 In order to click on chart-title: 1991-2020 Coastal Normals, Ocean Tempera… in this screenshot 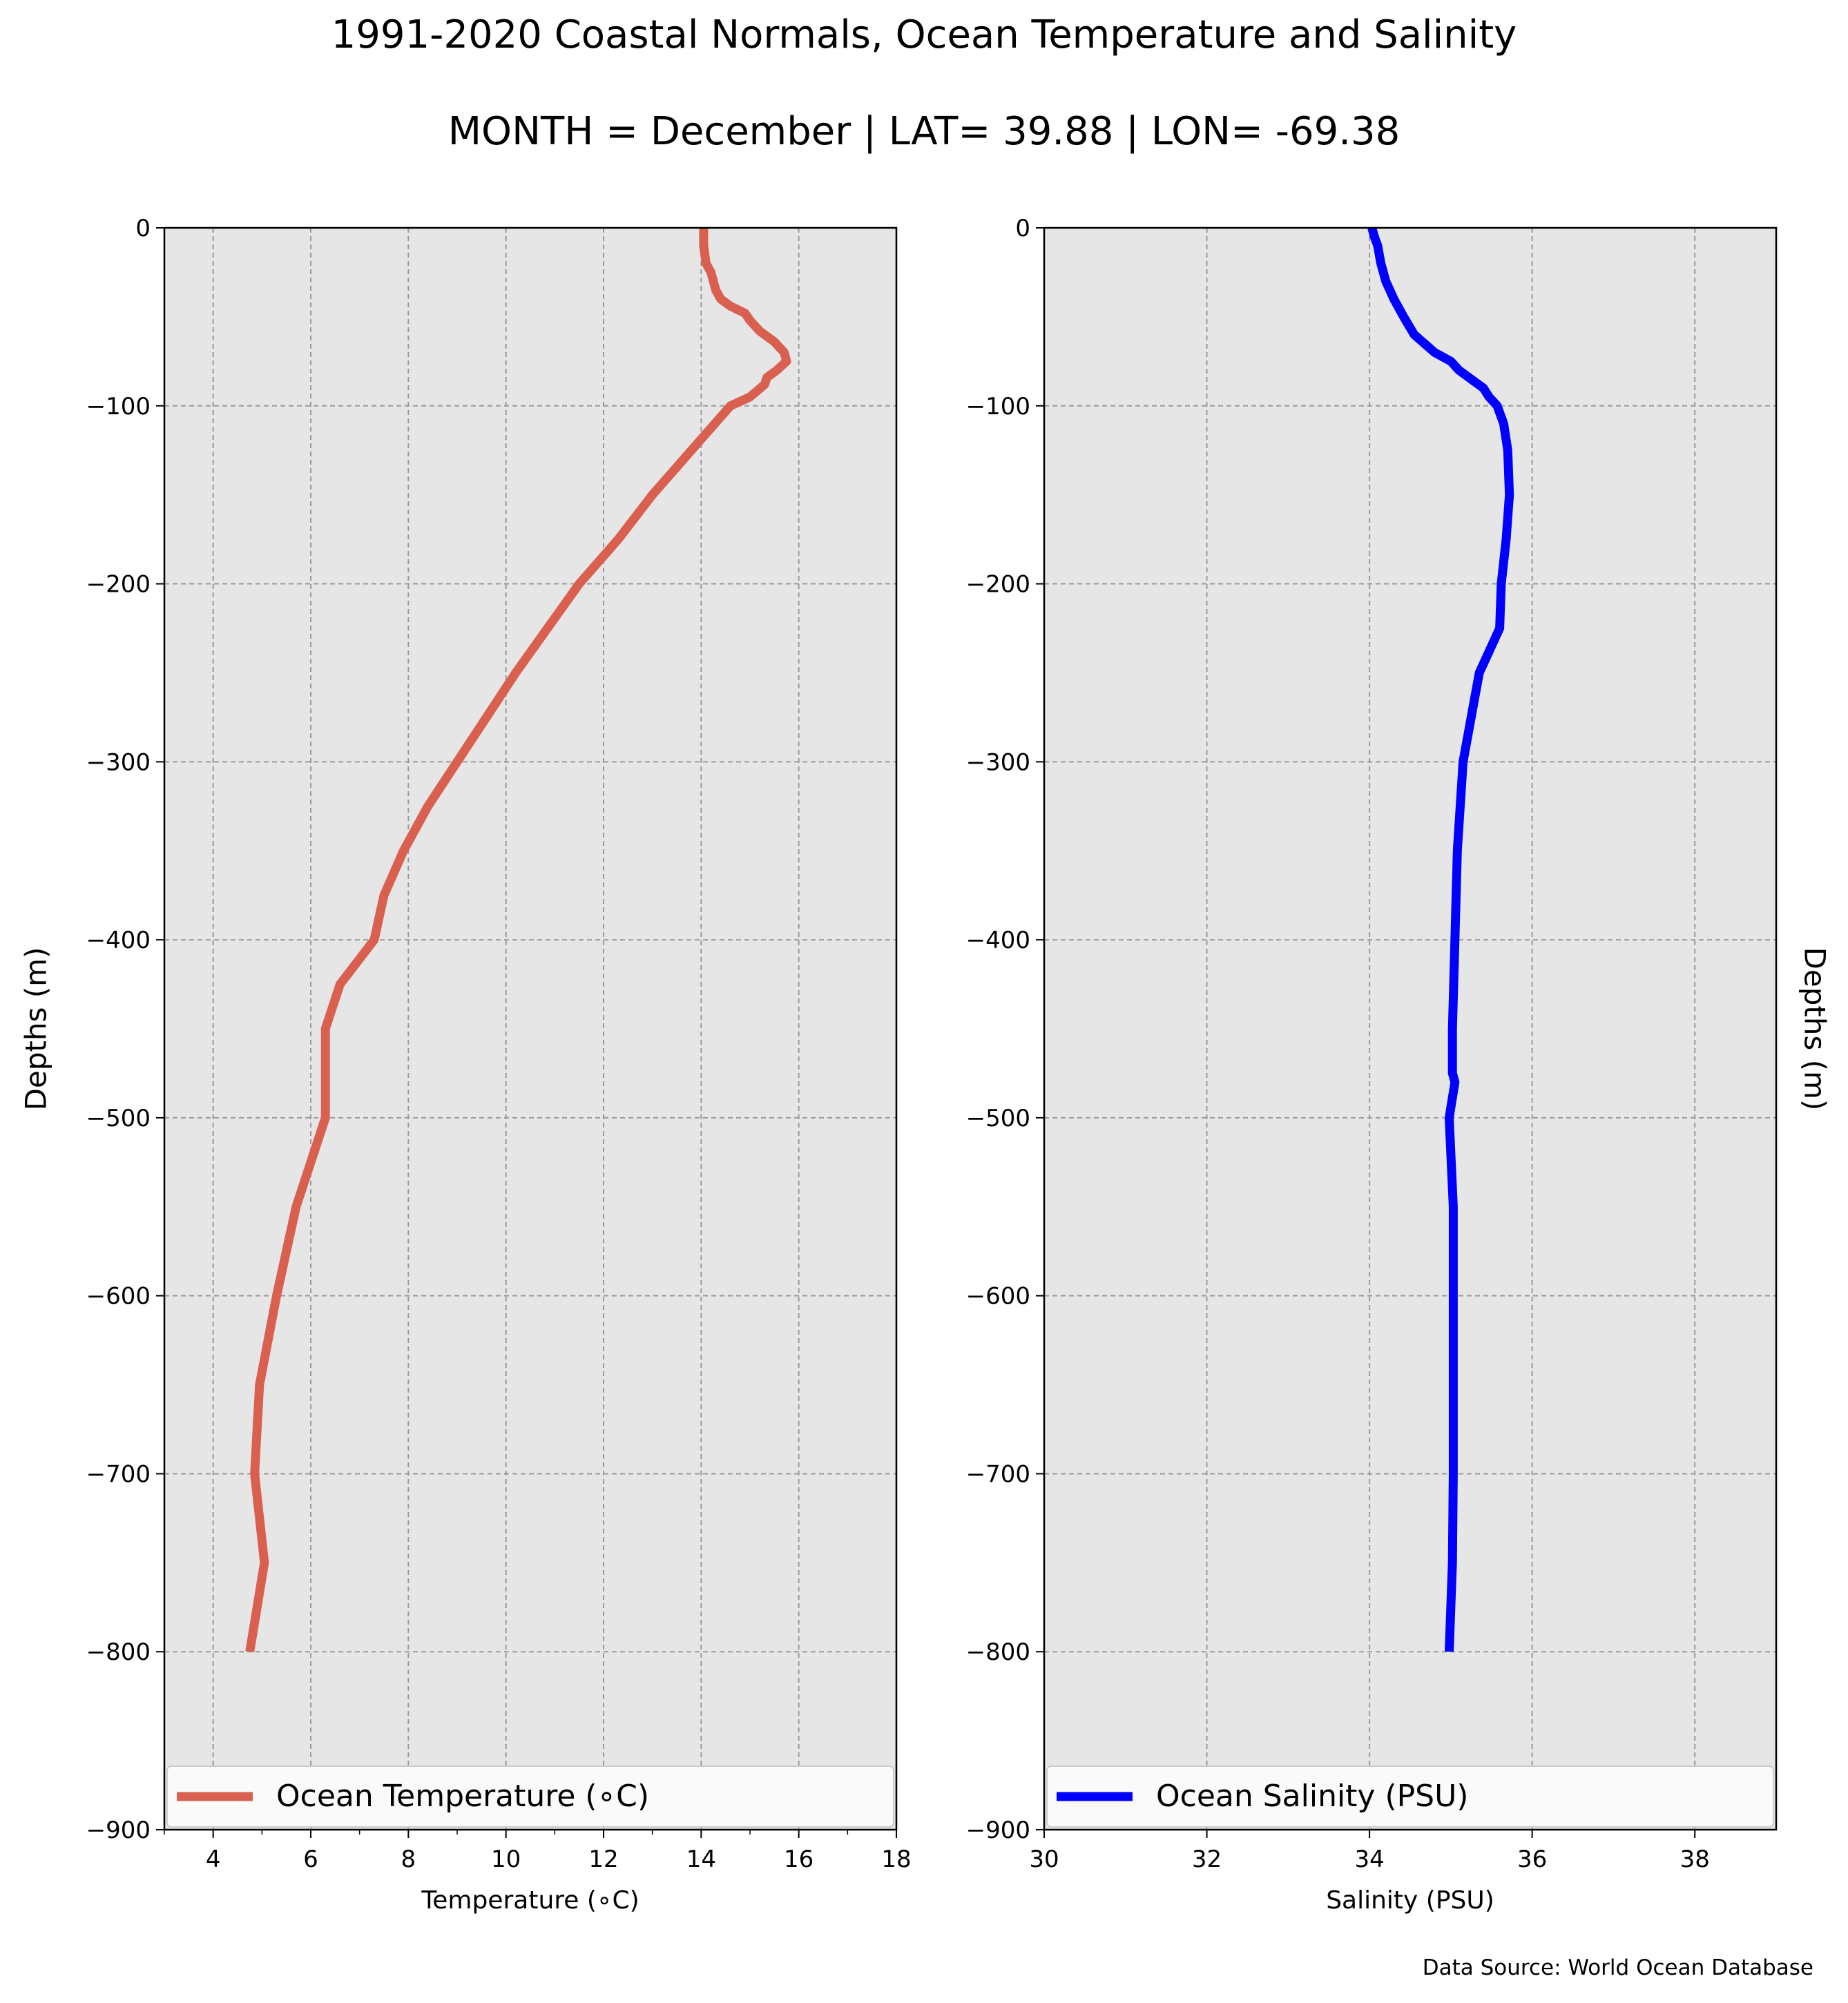, I will do `click(924, 34)`.